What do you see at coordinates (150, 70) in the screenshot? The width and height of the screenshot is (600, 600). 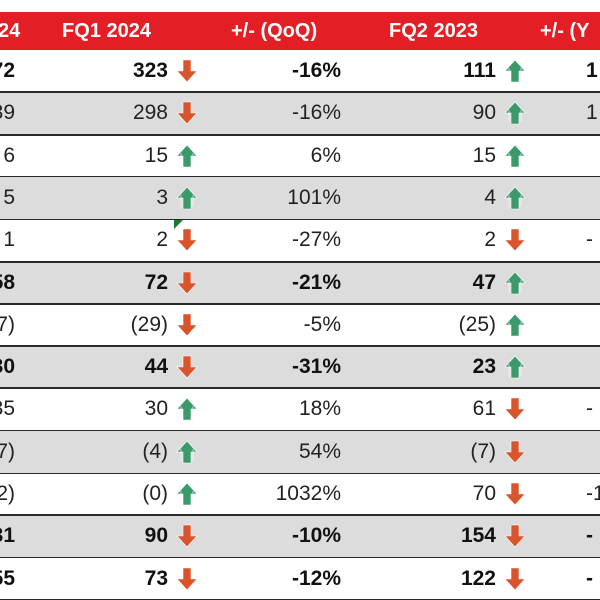 I see `cell-fq1-2024: 323` at bounding box center [150, 70].